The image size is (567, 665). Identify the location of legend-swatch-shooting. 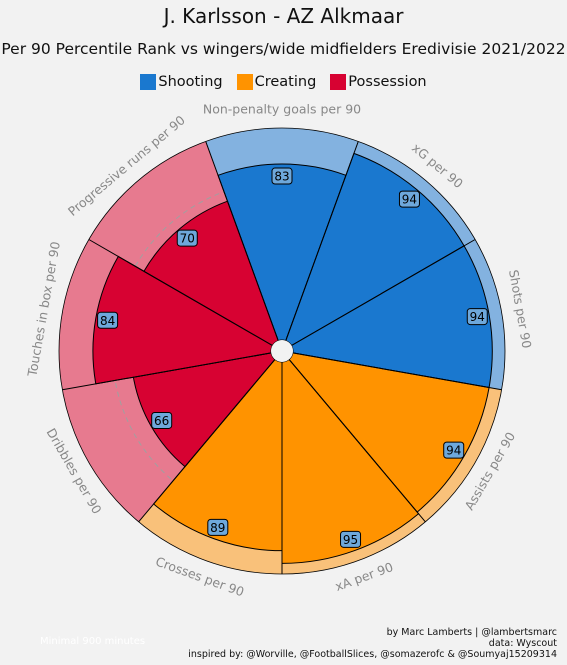
(148, 82).